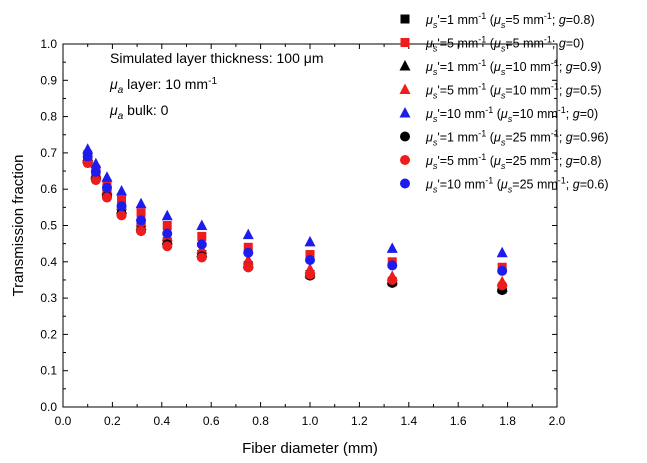  What do you see at coordinates (48, 189) in the screenshot?
I see `y-tick-label: 0.6` at bounding box center [48, 189].